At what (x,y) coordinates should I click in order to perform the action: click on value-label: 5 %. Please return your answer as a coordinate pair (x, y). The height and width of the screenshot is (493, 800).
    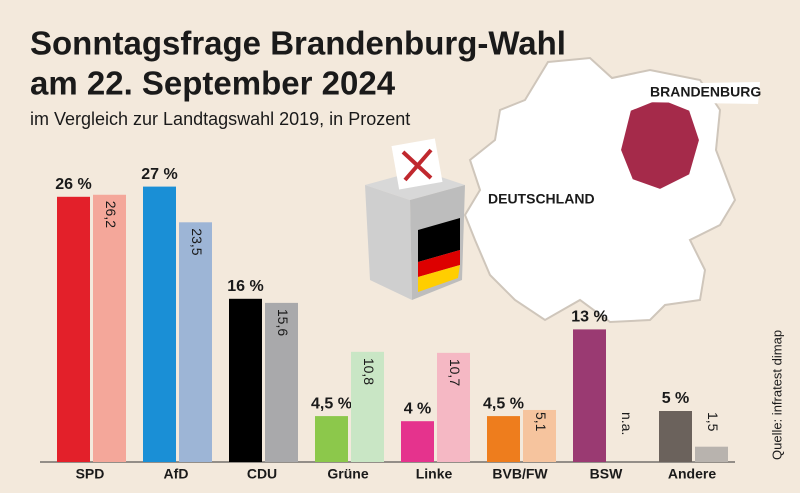
    Looking at the image, I should click on (676, 398).